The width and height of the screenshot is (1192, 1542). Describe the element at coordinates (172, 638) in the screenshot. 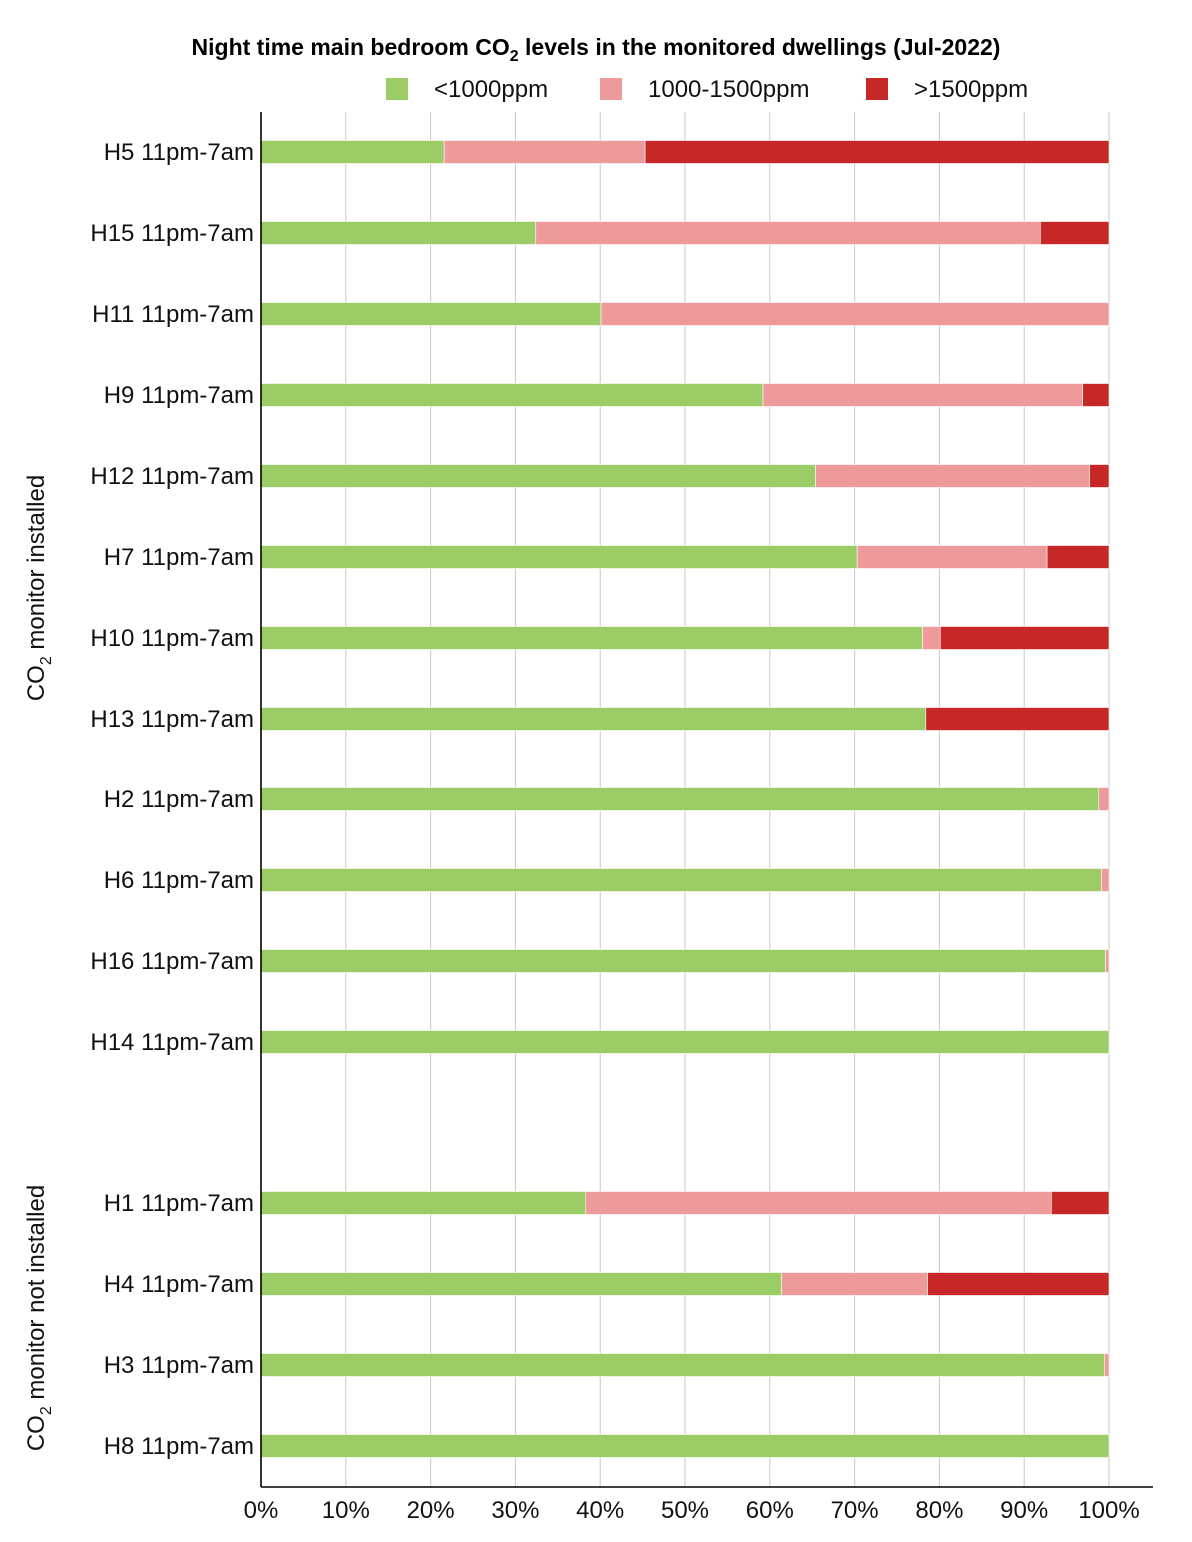

I see `category-label: H10 11pm-7am` at that location.